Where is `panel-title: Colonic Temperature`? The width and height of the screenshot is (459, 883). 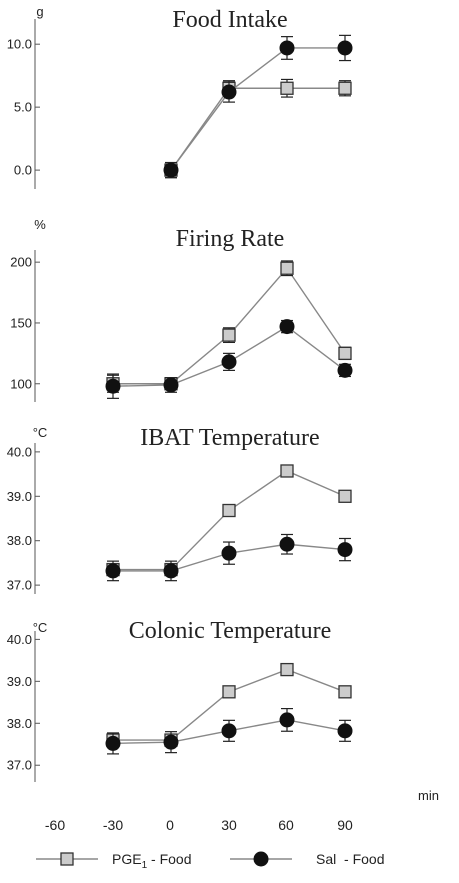
panel-title: Colonic Temperature is located at coordinates (230, 631).